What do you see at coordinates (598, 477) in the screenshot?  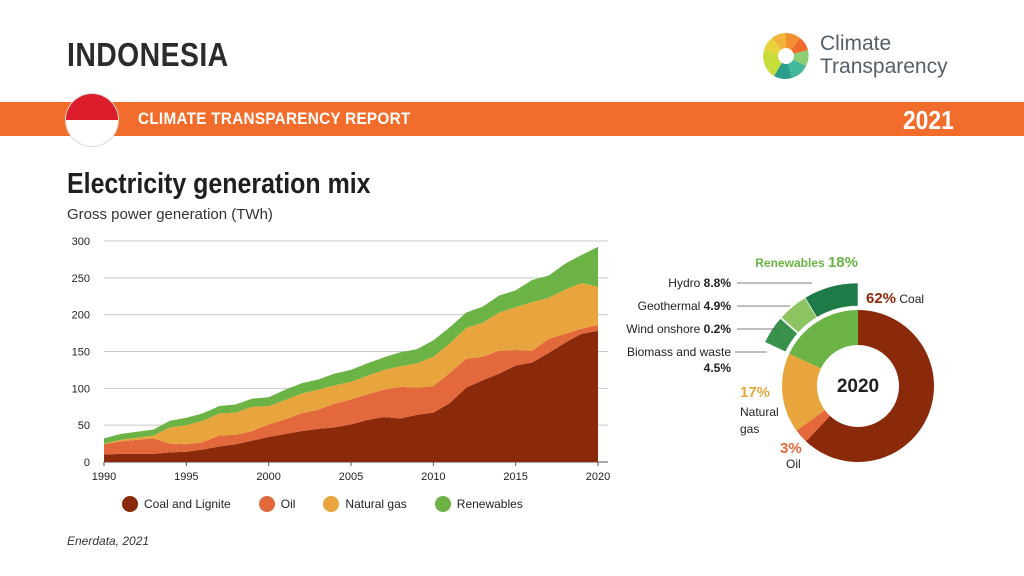 I see `x-tick-label: 2020` at bounding box center [598, 477].